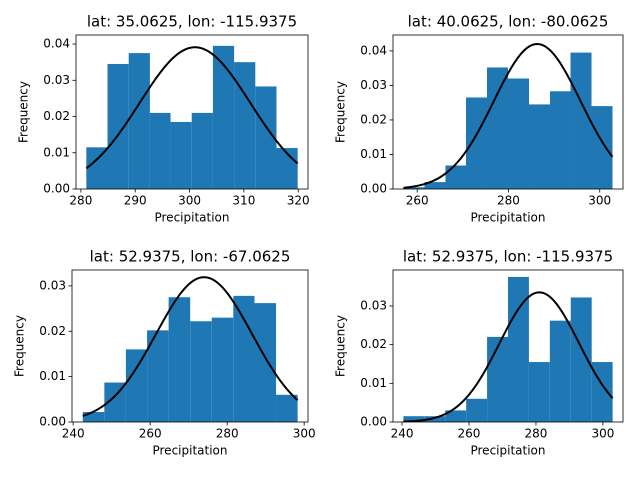 This screenshot has width=640, height=480. Describe the element at coordinates (298, 201) in the screenshot. I see `x-tick-label: 320` at that location.